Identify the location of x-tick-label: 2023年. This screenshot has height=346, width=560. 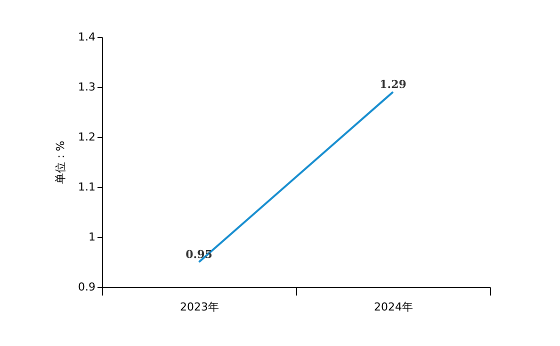
(199, 307).